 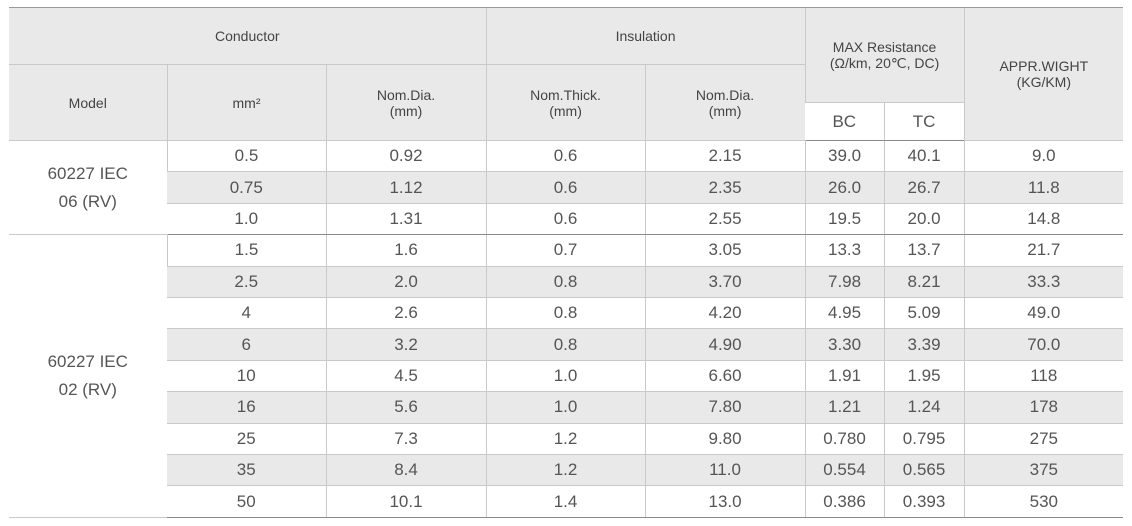 I want to click on cell-weight: 33.3, so click(x=1043, y=282).